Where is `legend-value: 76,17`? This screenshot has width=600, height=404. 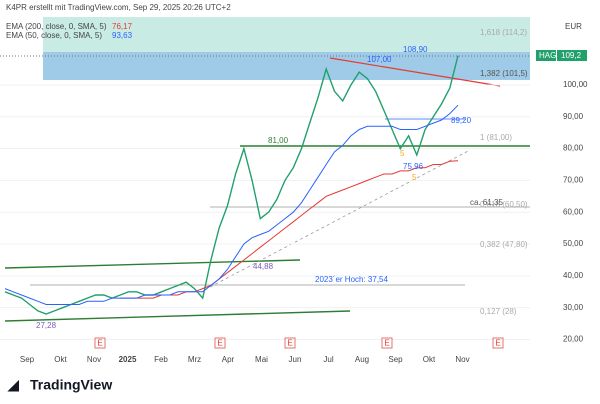
legend-value: 76,17 is located at coordinates (122, 26).